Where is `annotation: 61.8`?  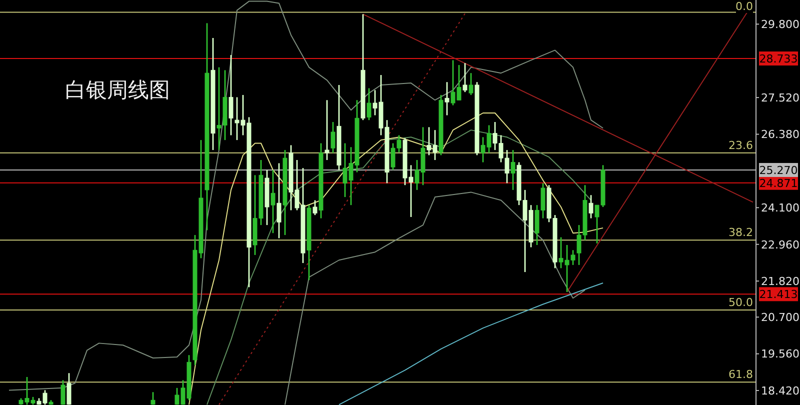 annotation: 61.8 is located at coordinates (740, 375).